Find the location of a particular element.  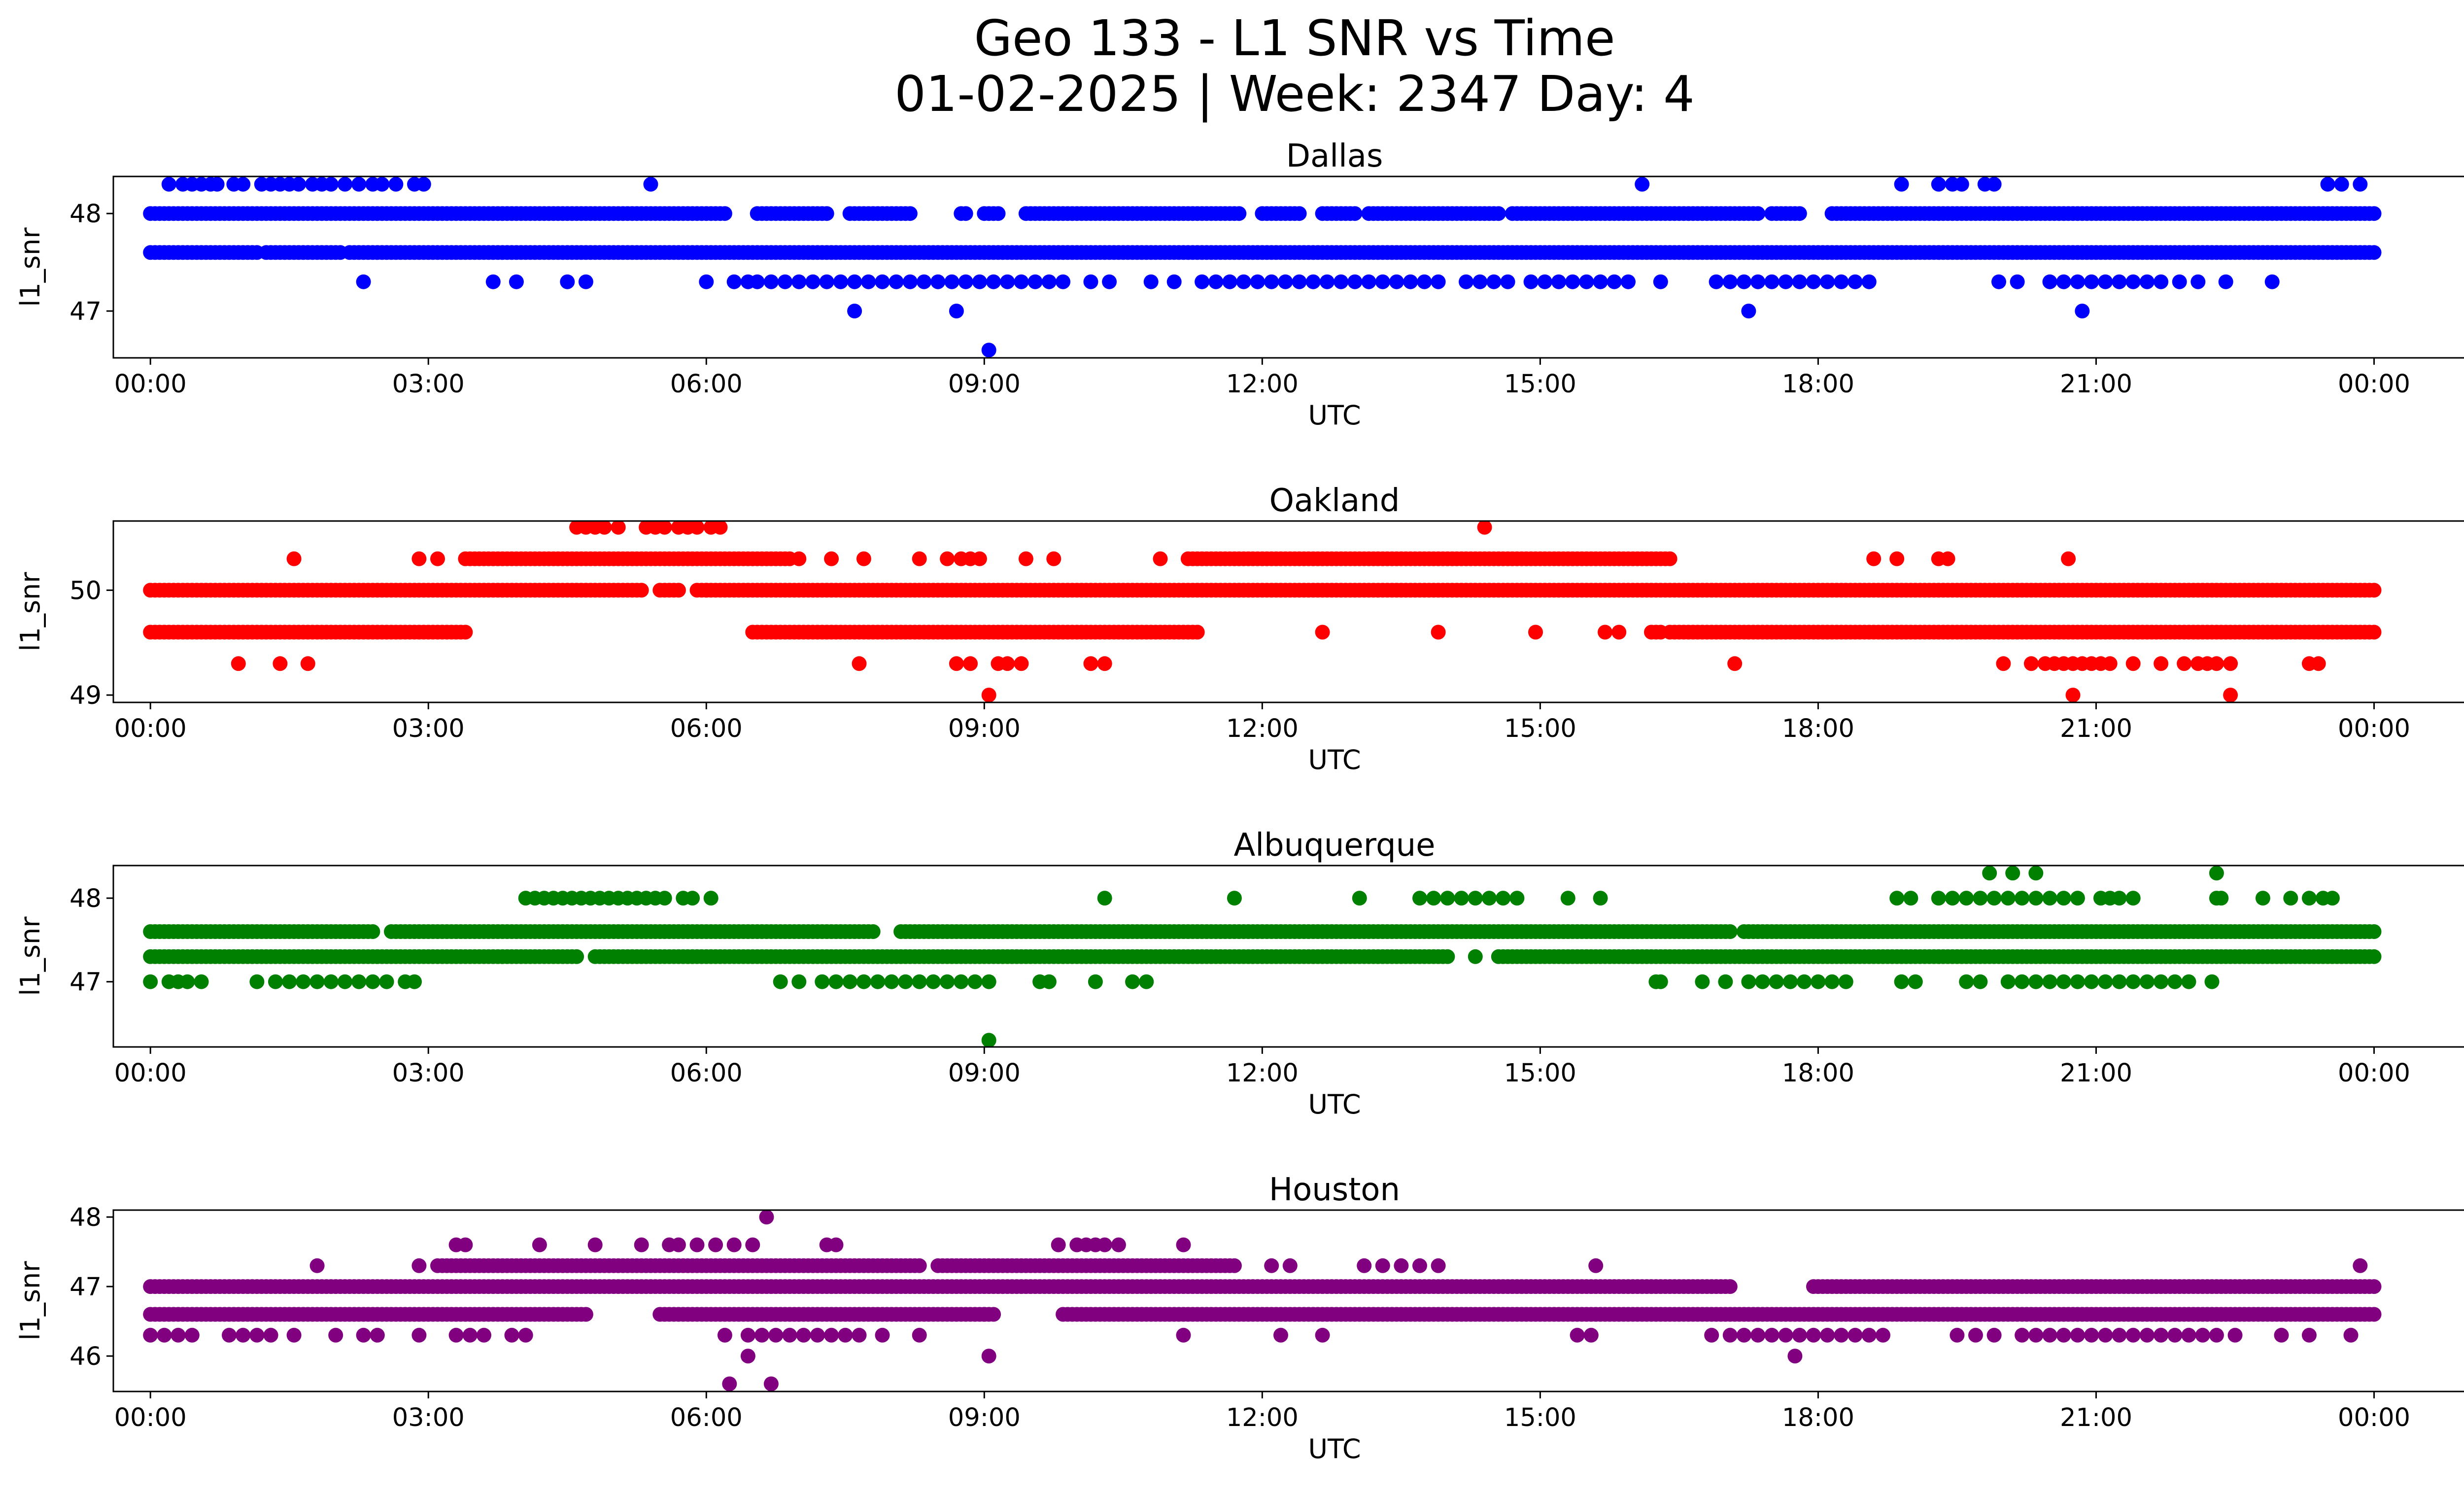

subplot-title: Dallas is located at coordinates (1334, 156).